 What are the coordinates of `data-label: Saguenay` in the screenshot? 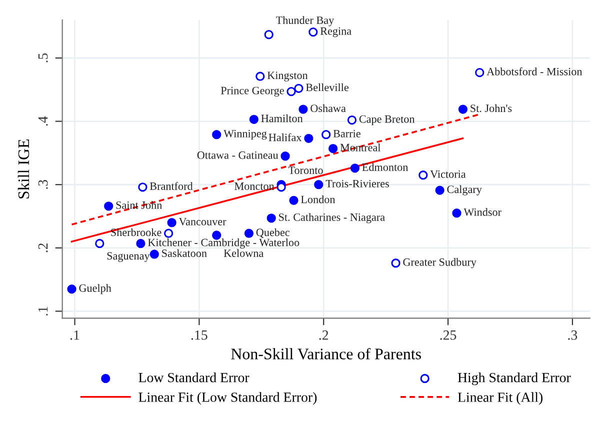 It's located at (128, 257).